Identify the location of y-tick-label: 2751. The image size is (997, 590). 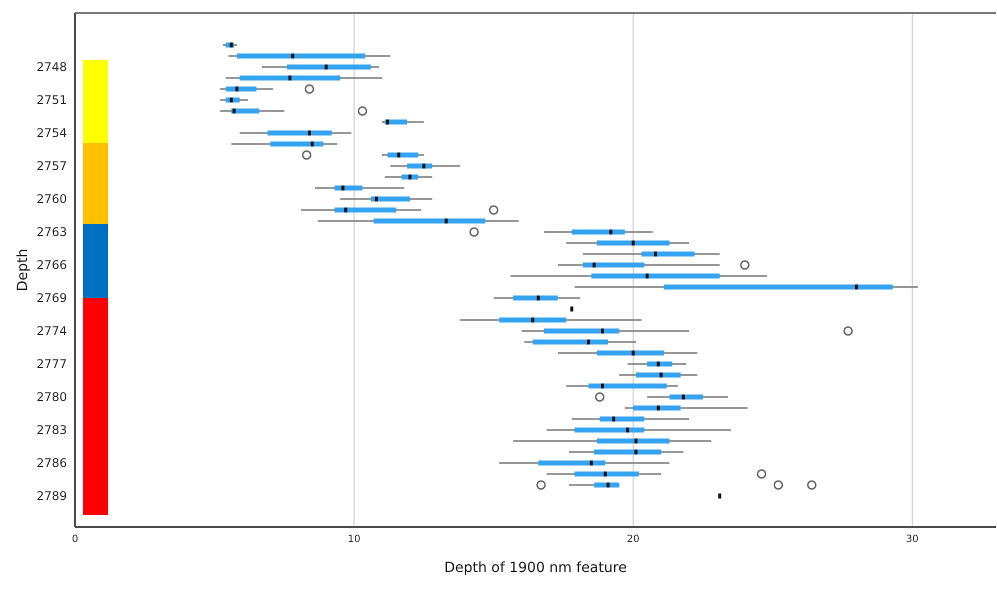
(51, 99).